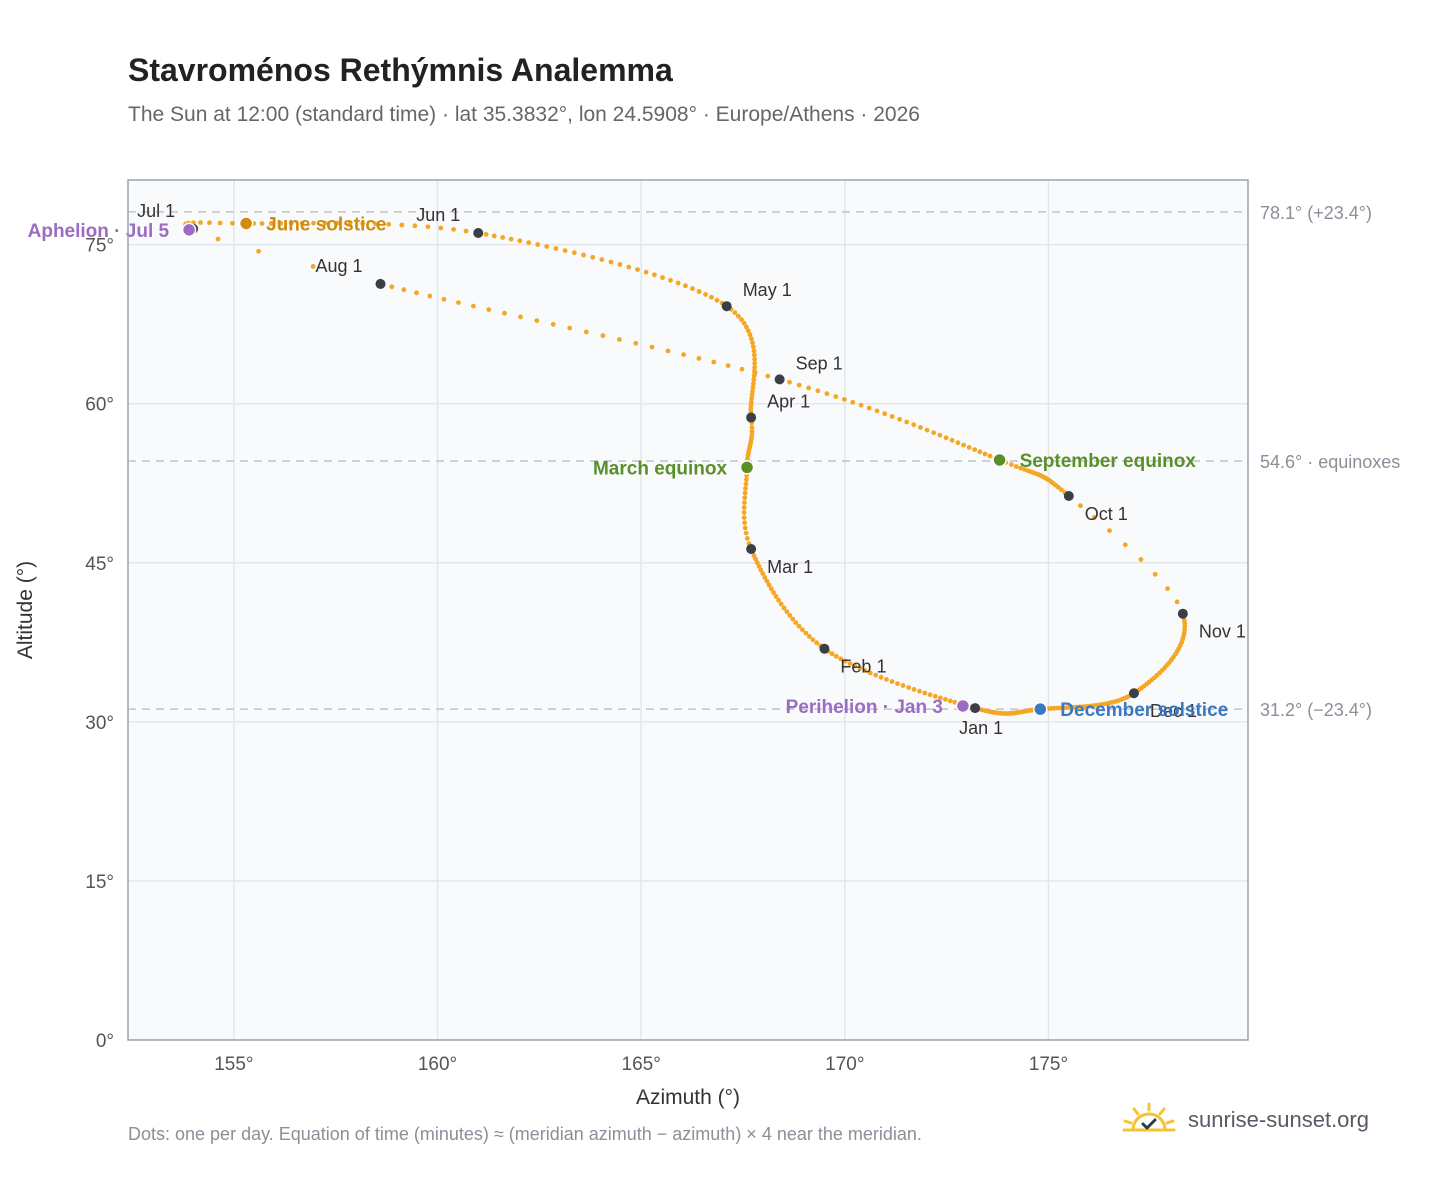 The image size is (1448, 1188). Describe the element at coordinates (1244, 1120) in the screenshot. I see `brand-link: sunrise-sunset.org` at that location.